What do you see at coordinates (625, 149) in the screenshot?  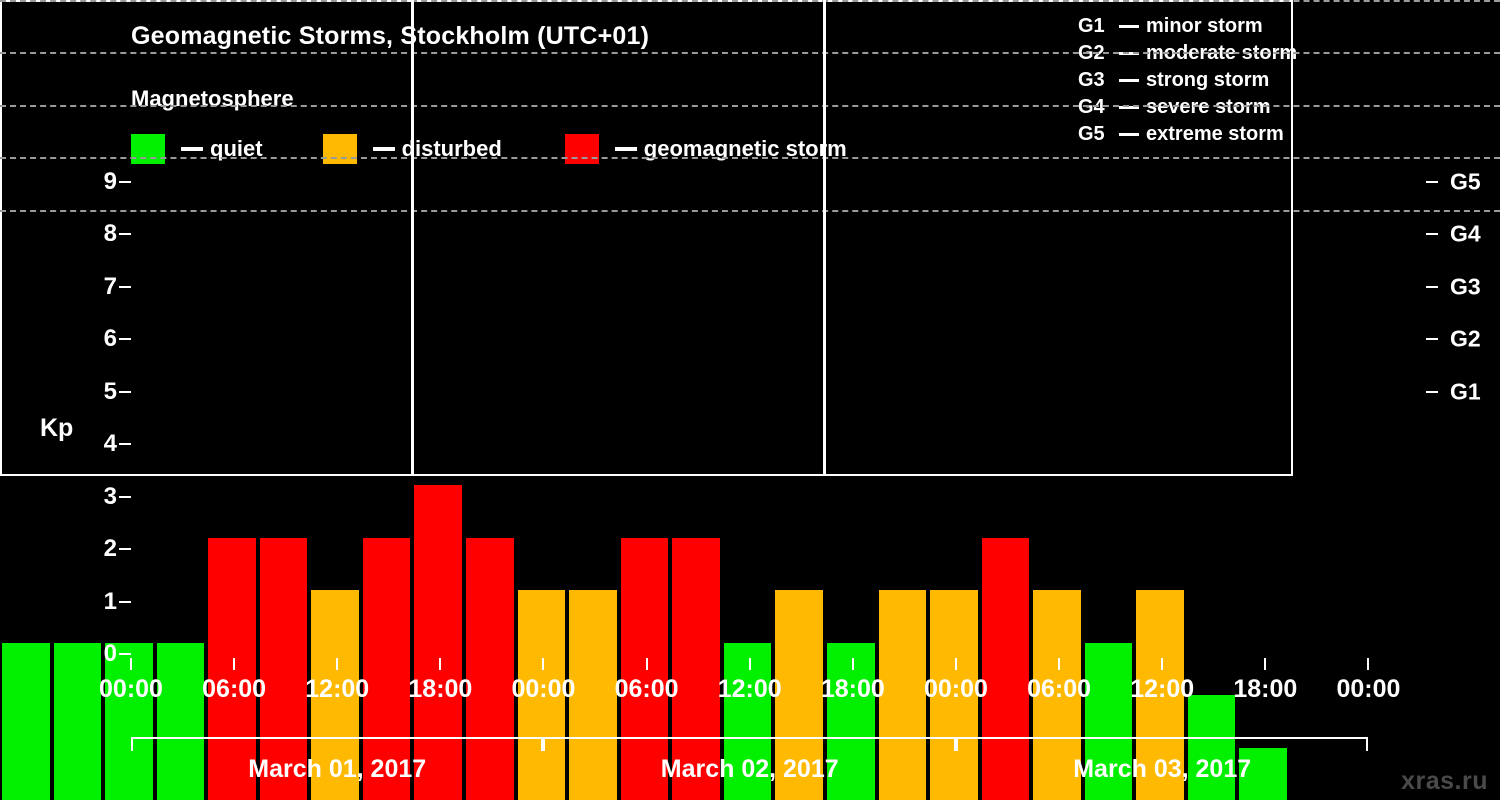 I see `legend-dash-icon` at bounding box center [625, 149].